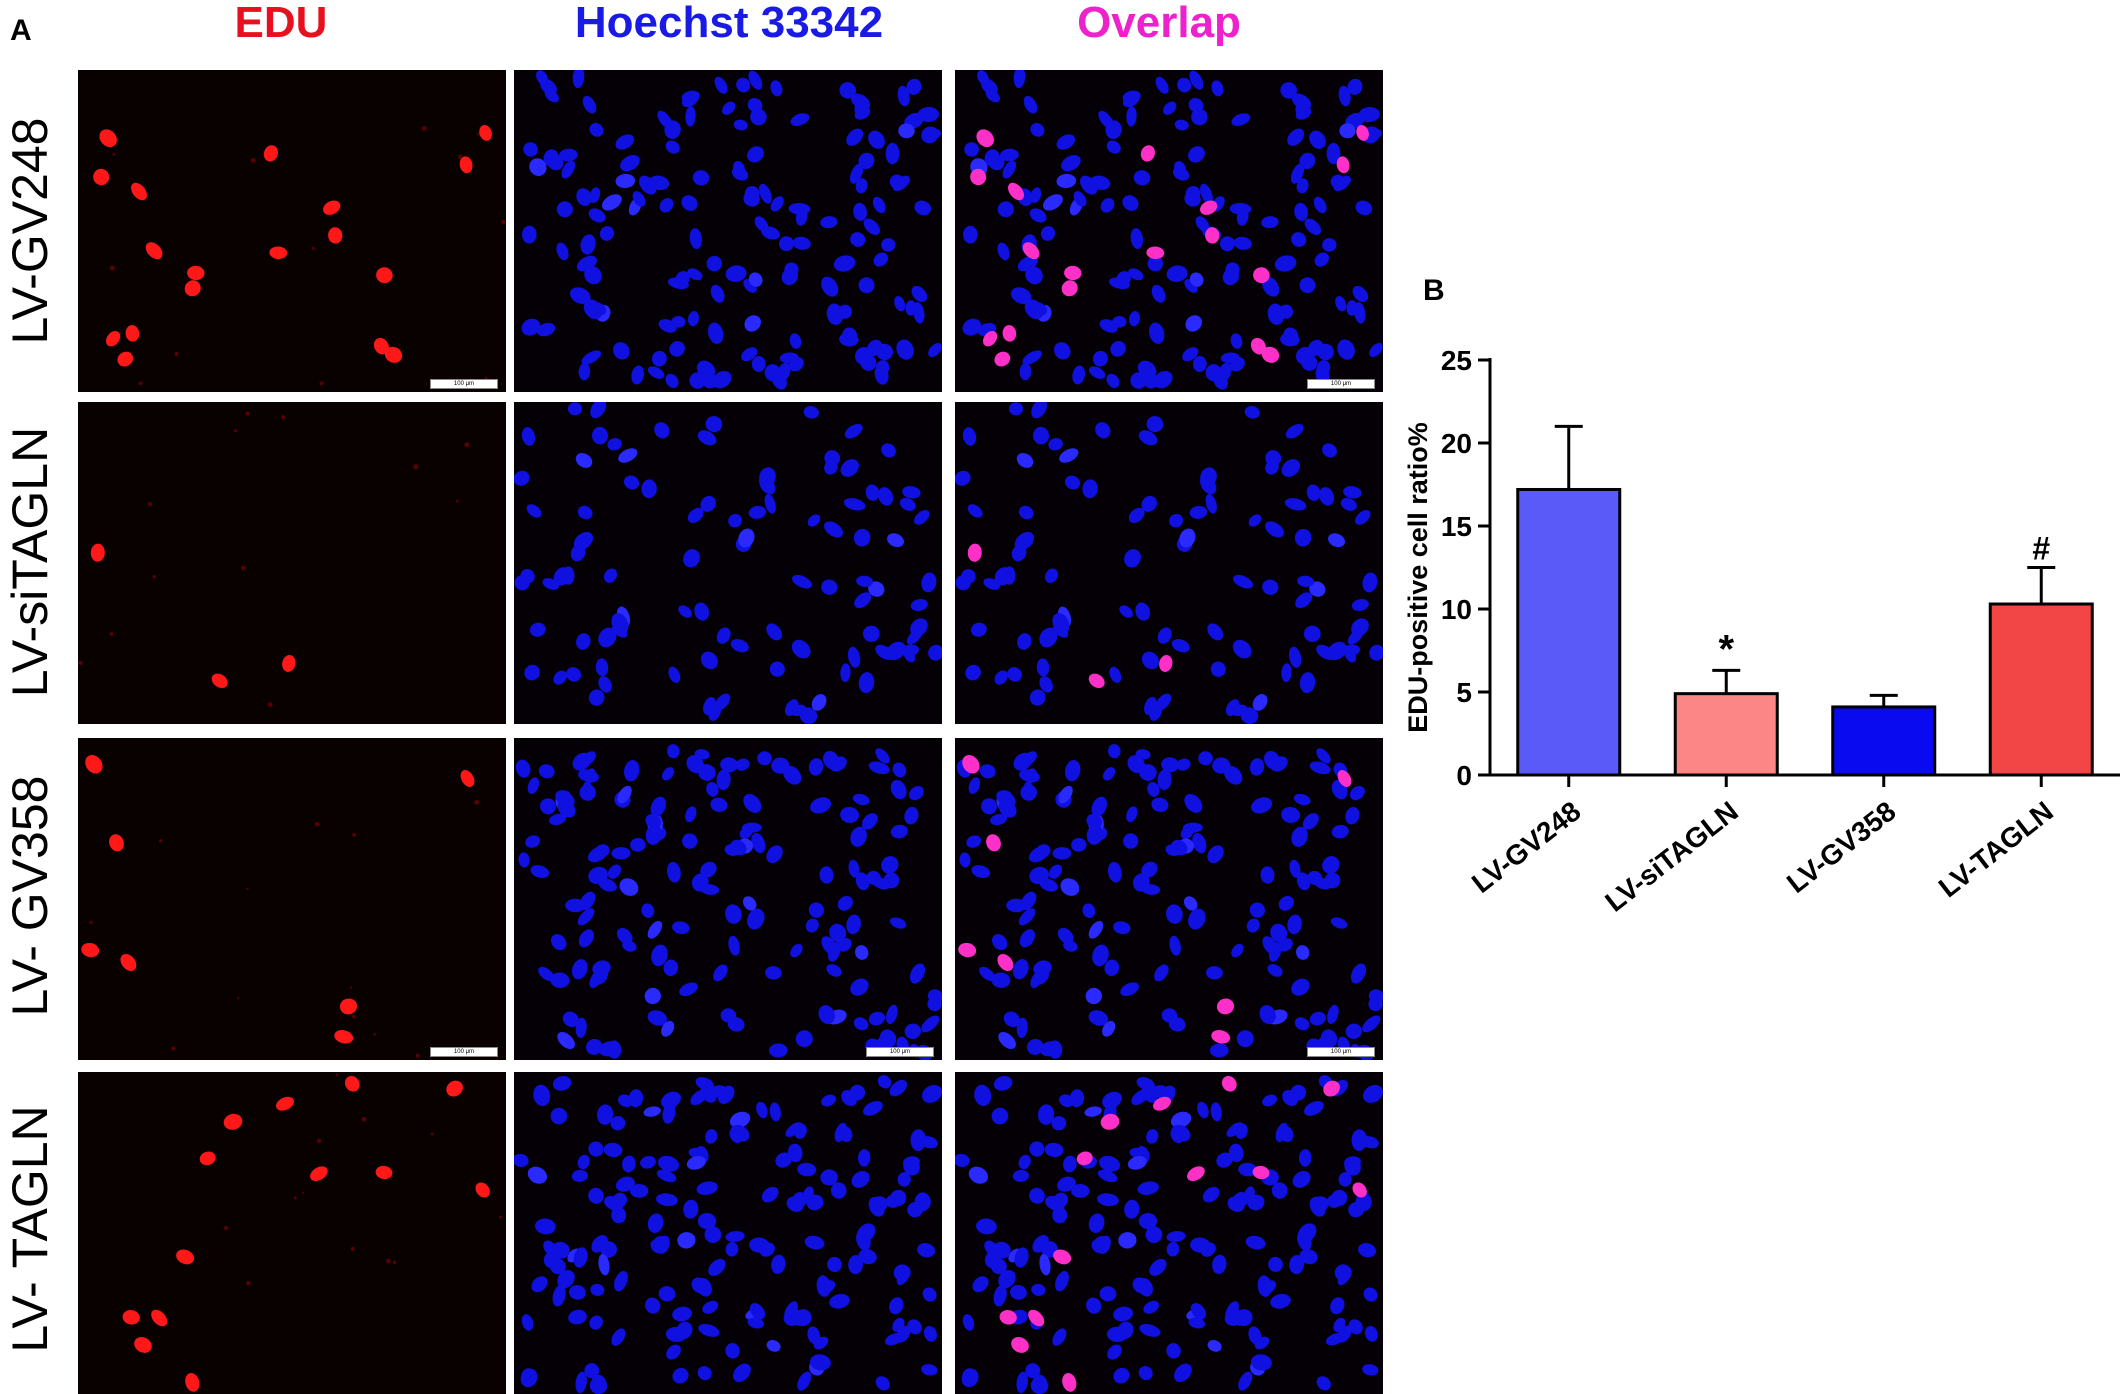 Image resolution: width=2128 pixels, height=1394 pixels. I want to click on micrograph-hoechst-lv-gv248, so click(728, 231).